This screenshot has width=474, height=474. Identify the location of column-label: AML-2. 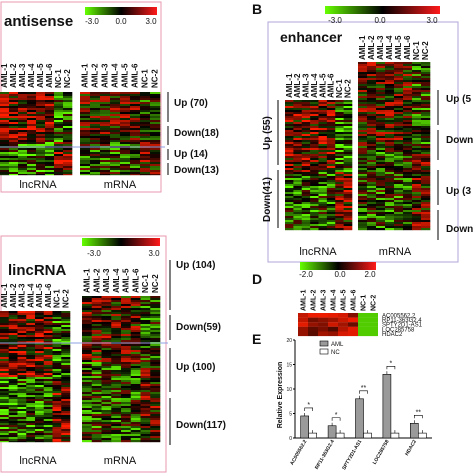
(297, 85).